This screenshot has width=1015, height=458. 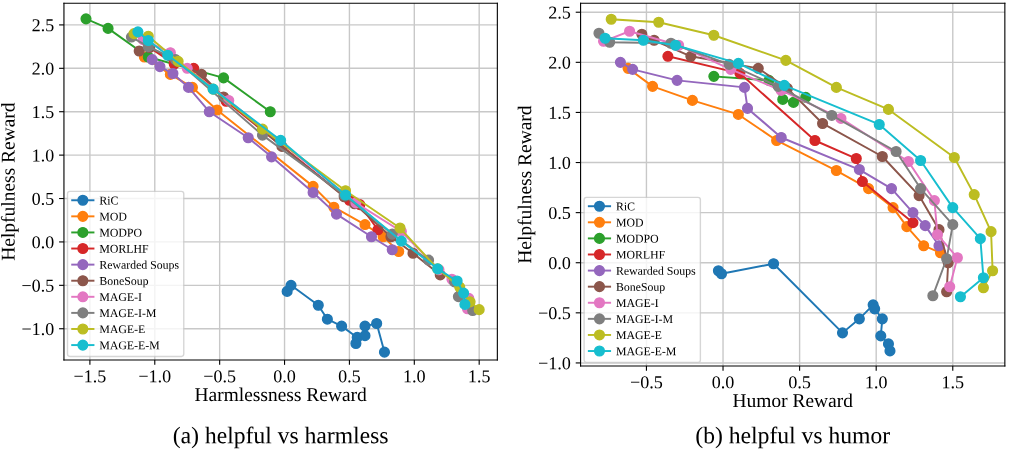 I want to click on x-tick-label: −1.5, so click(x=90, y=376).